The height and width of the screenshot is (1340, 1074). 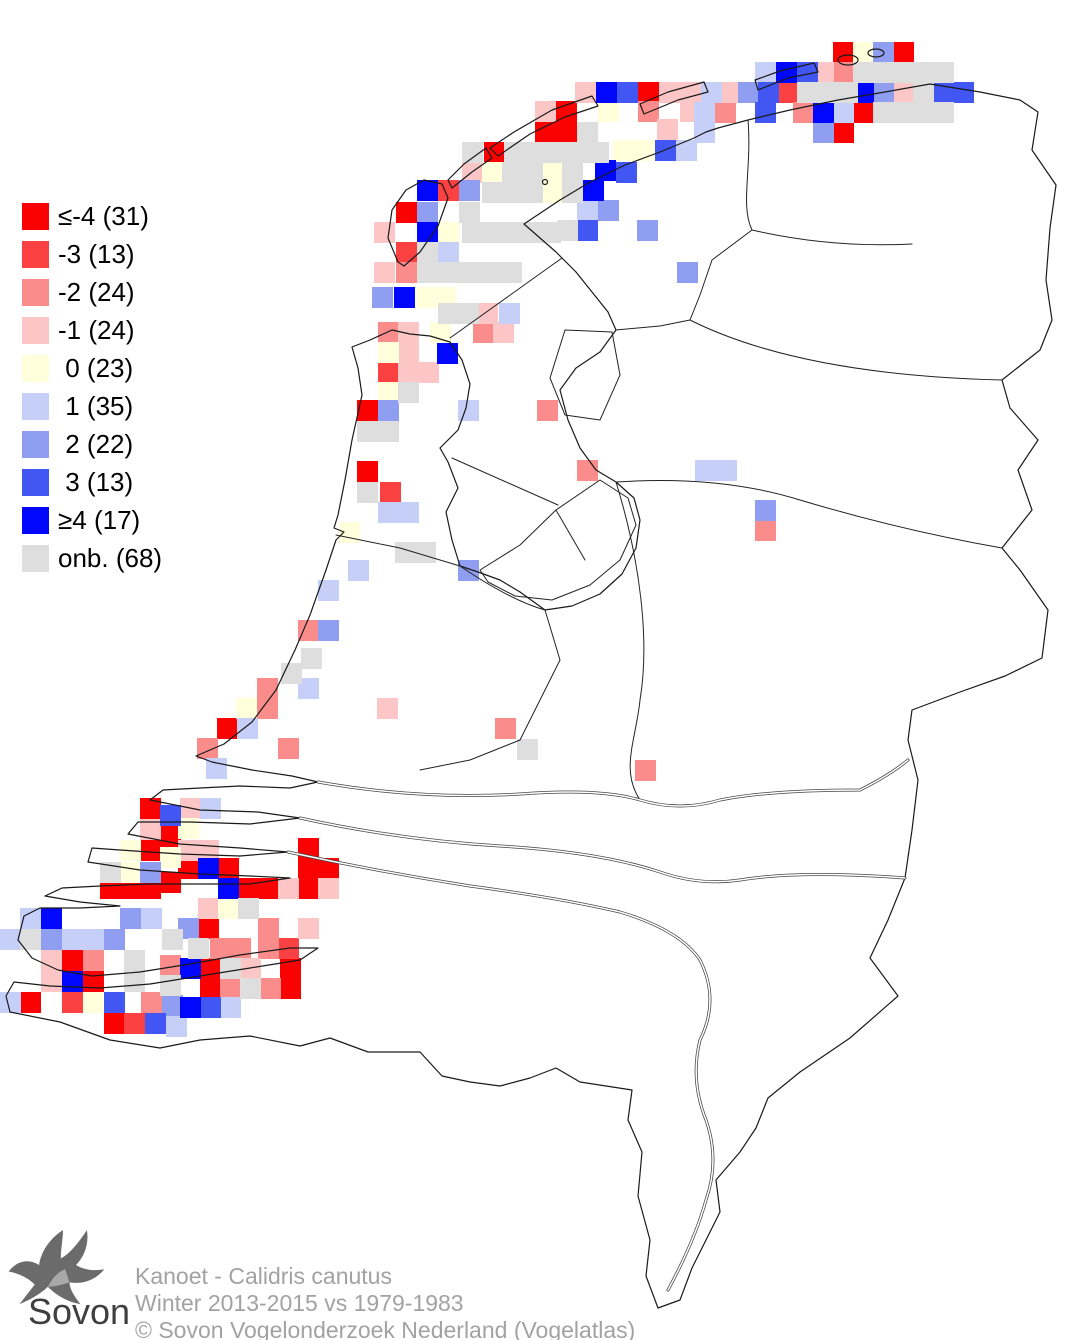 I want to click on sovon-logo-bird-icon, so click(x=56, y=1267).